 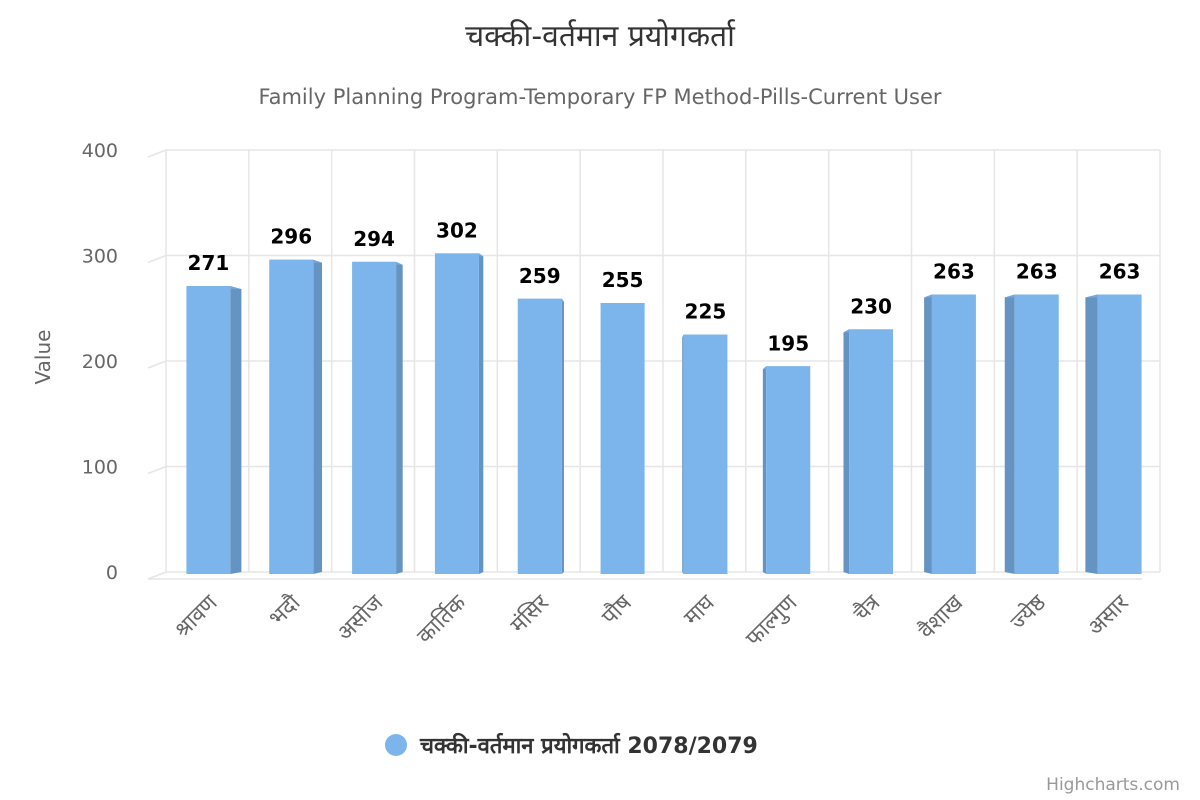 What do you see at coordinates (285, 611) in the screenshot?
I see `x-tick-label: भदौ` at bounding box center [285, 611].